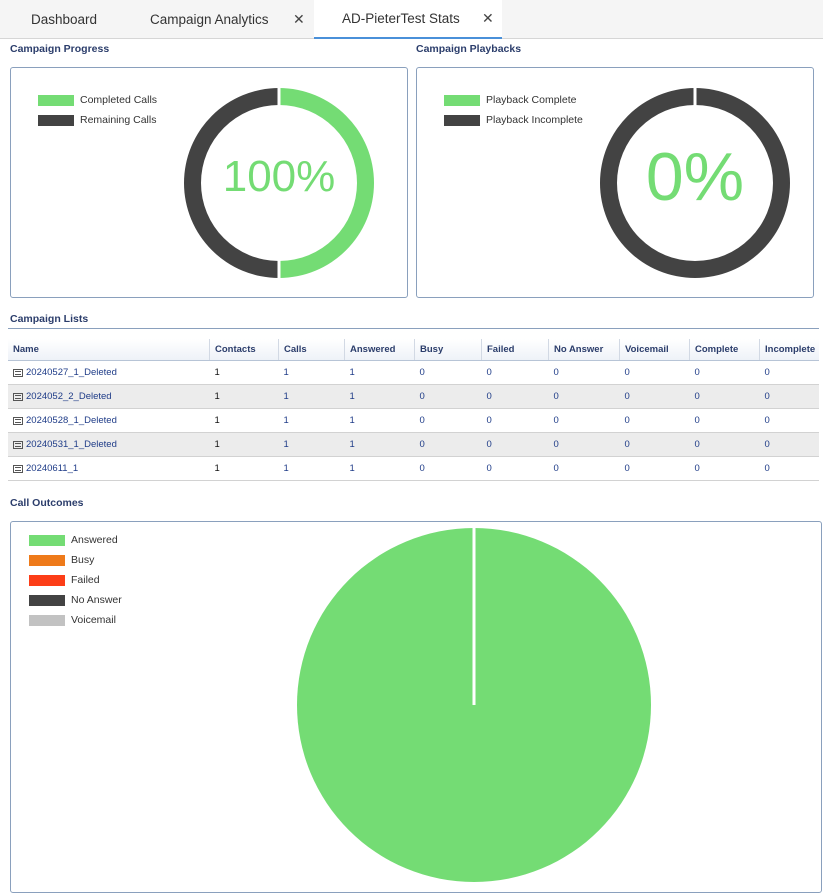  I want to click on table-row: 20240531_1_Deleted 1 1 1 0 0 0 0 0 0, so click(413, 444).